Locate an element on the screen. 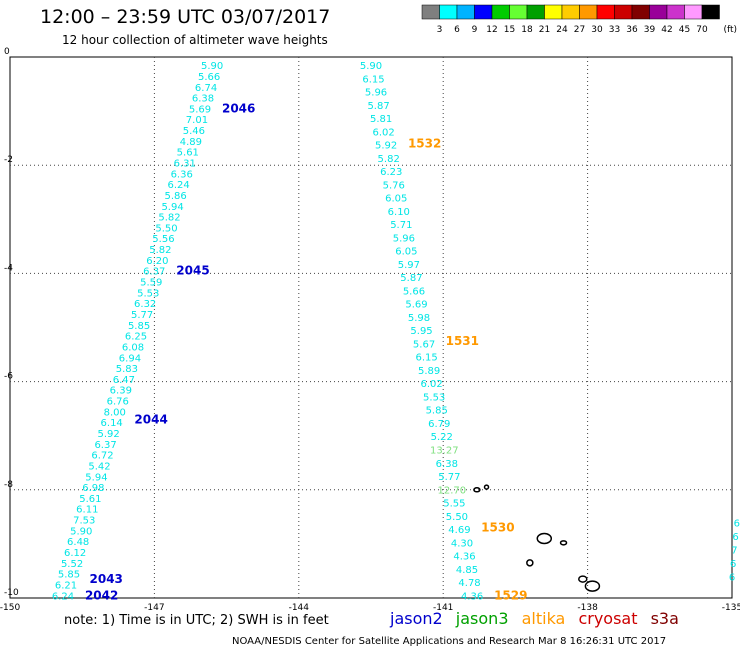 The image size is (740, 650). wave-height-value: 6.12 is located at coordinates (75, 553).